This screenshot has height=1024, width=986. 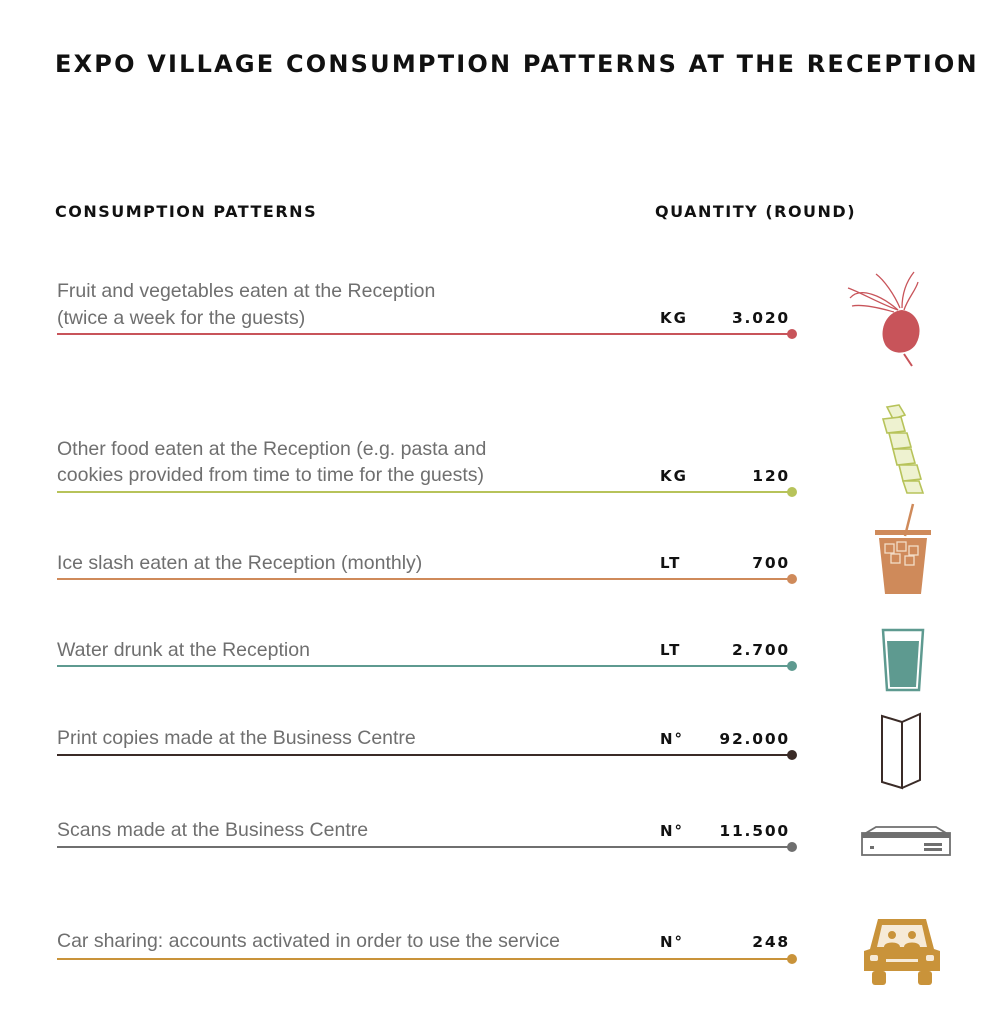 I want to click on column-header-patterns: CONSUMPTION PATTERNS, so click(x=186, y=211).